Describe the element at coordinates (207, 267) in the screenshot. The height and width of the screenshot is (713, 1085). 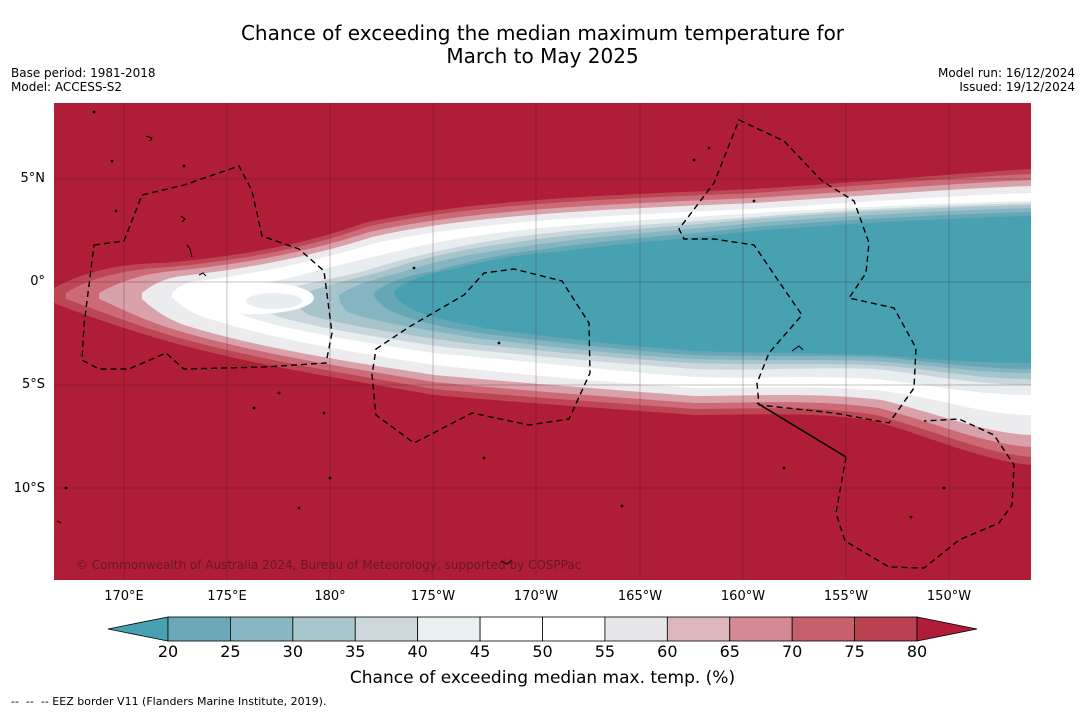
I see `eez-border-kiribati-west` at that location.